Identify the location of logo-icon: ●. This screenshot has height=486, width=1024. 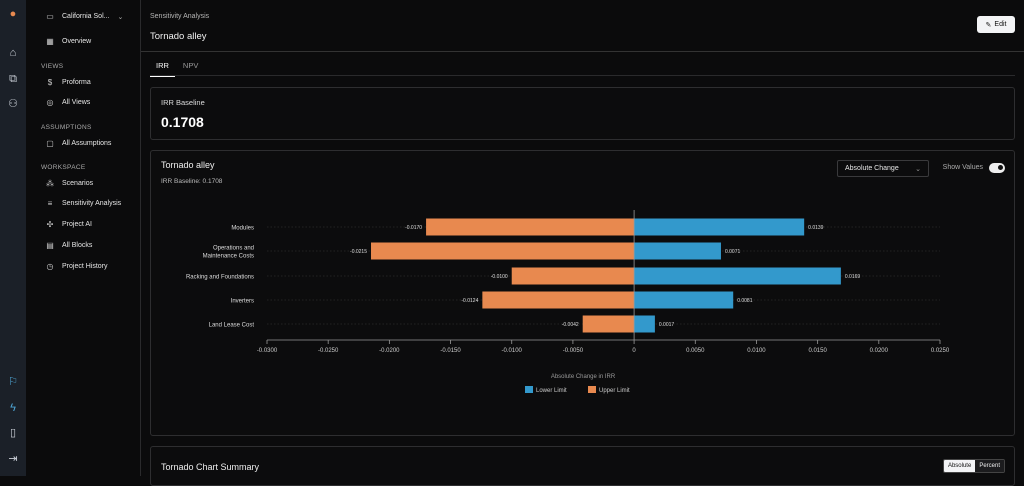
(13, 14).